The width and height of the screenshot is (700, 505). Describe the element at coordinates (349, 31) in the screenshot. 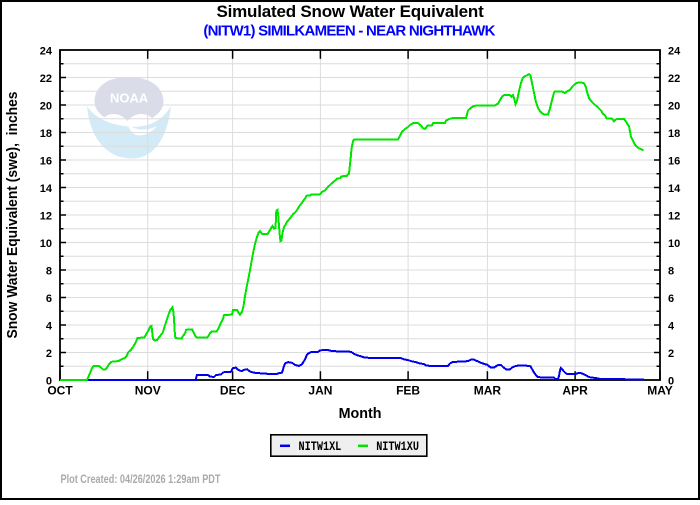

I see `svg-text:(NITW1) SIMILKAMEEN - NEAR NIG: (NITW1) SIMILKAMEEN - NEAR NIGHTHAWK` at that location.